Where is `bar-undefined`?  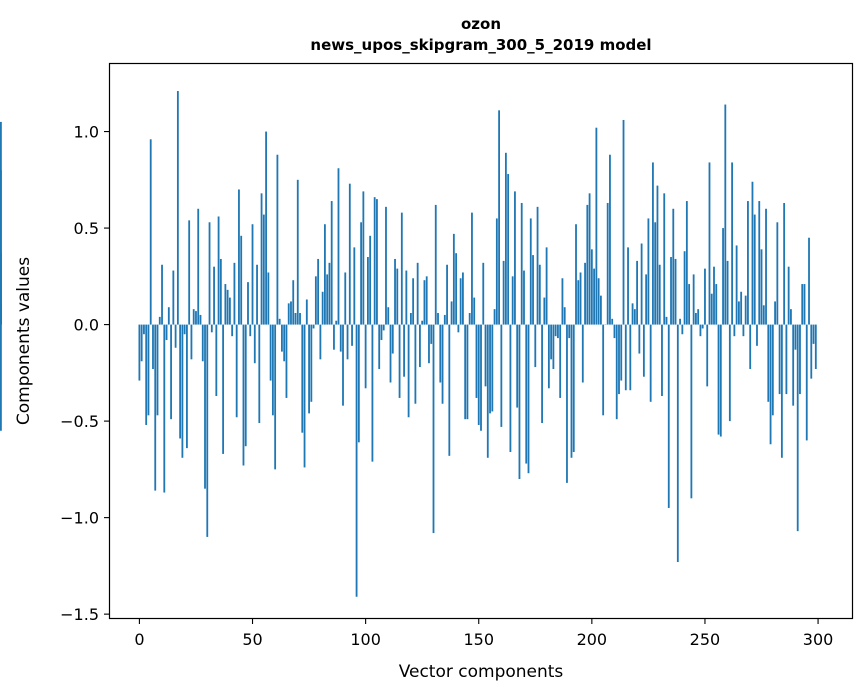 bar-undefined is located at coordinates (1, 223).